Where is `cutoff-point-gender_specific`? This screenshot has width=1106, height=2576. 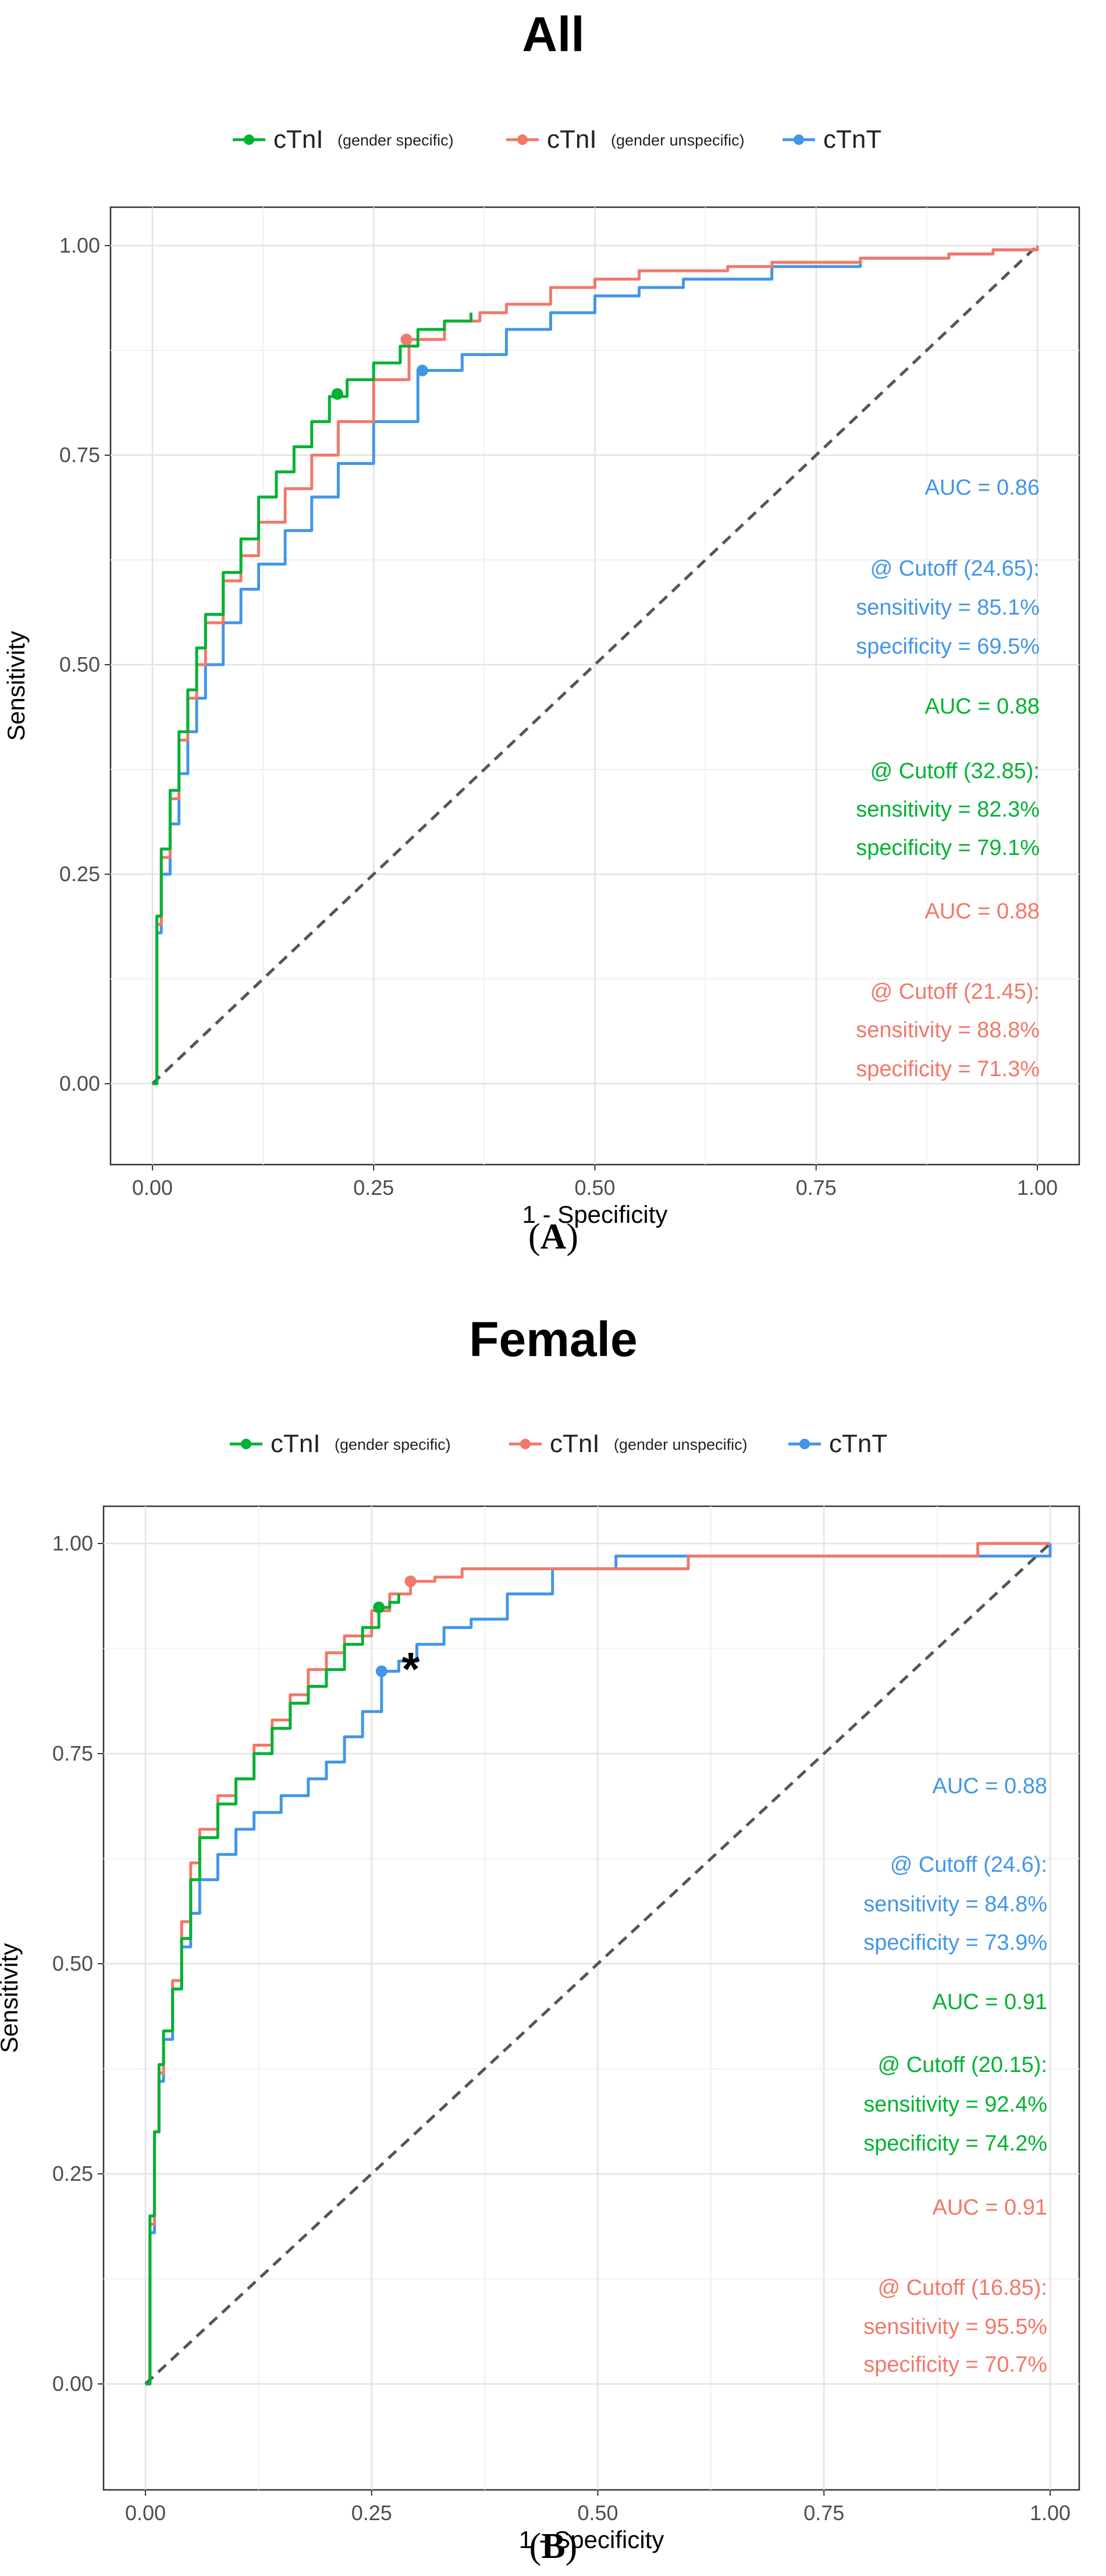
cutoff-point-gender_specific is located at coordinates (337, 394).